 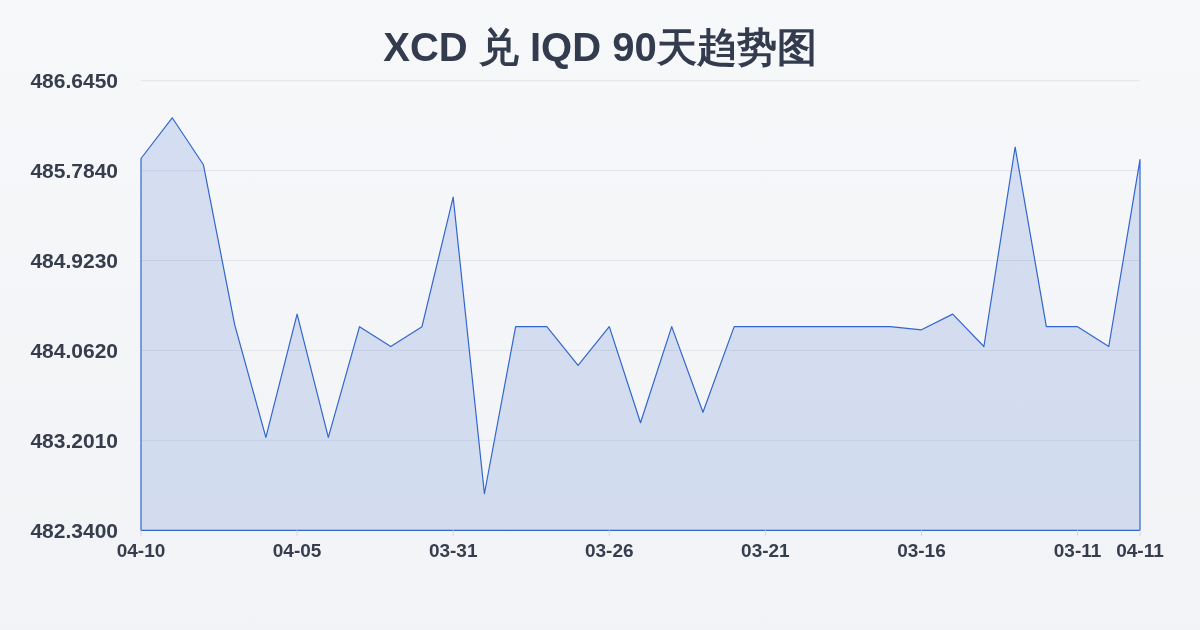 What do you see at coordinates (1077, 550) in the screenshot?
I see `x-tick-label: 03-11` at bounding box center [1077, 550].